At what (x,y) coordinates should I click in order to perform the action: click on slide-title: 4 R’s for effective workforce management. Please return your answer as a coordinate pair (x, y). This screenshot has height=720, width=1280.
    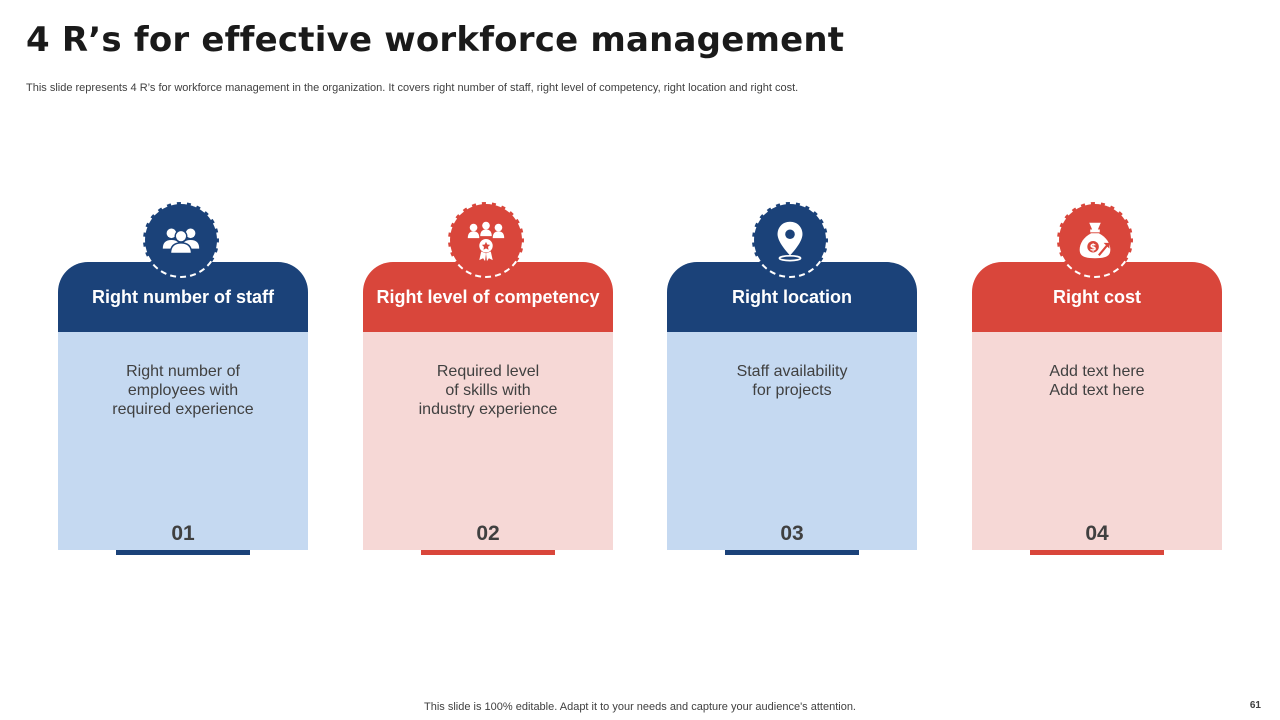
    Looking at the image, I should click on (435, 40).